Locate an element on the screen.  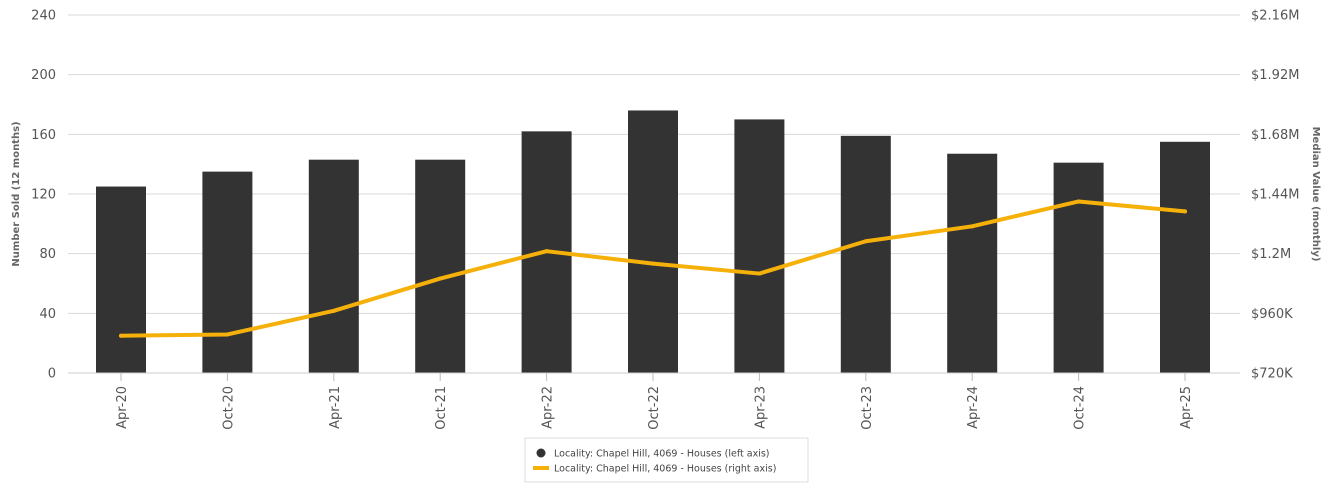
x-tick-label: Apr-23 is located at coordinates (760, 407).